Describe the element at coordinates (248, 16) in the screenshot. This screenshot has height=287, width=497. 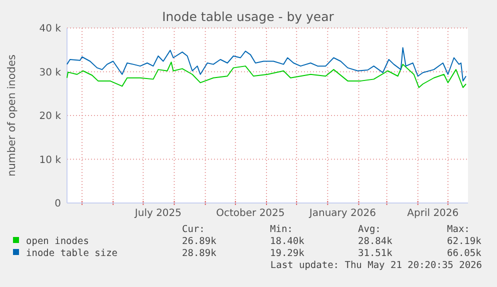
I see `chart-title: Inode table usage - by year` at that location.